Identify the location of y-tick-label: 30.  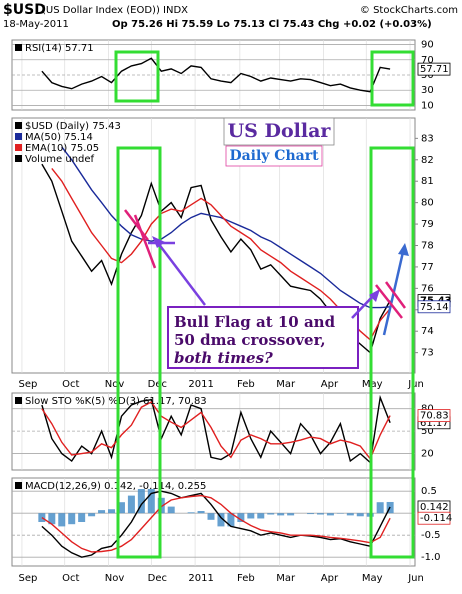
(427, 90).